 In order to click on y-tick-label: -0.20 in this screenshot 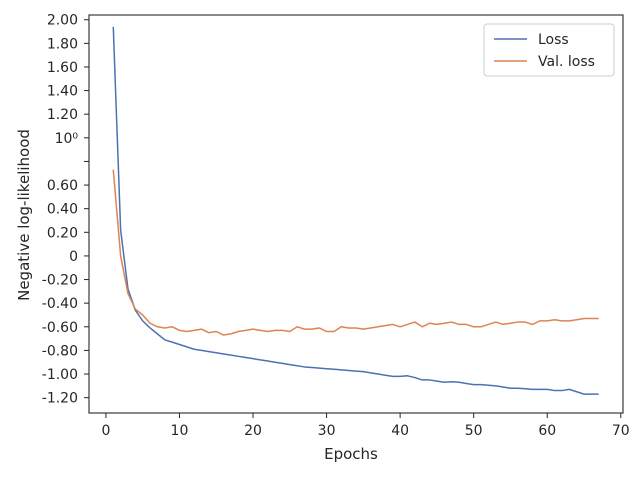, I will do `click(60, 281)`.